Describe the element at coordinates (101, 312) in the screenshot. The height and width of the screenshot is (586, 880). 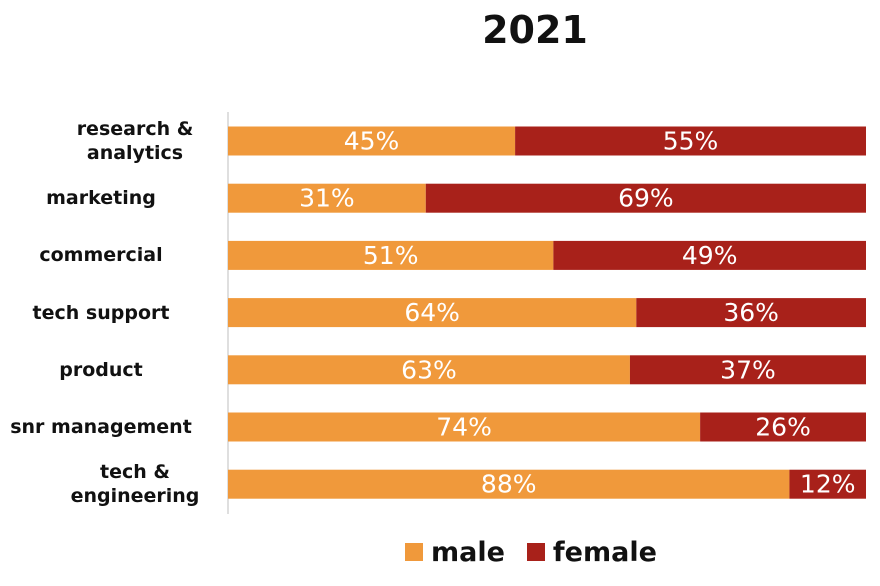
I see `category-label-3: tech support` at that location.